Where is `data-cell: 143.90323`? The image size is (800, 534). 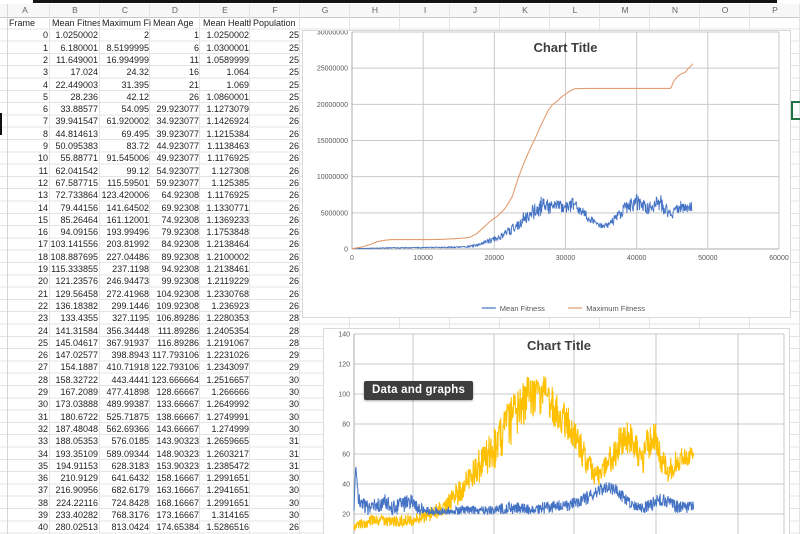
data-cell: 143.90323 is located at coordinates (177, 441).